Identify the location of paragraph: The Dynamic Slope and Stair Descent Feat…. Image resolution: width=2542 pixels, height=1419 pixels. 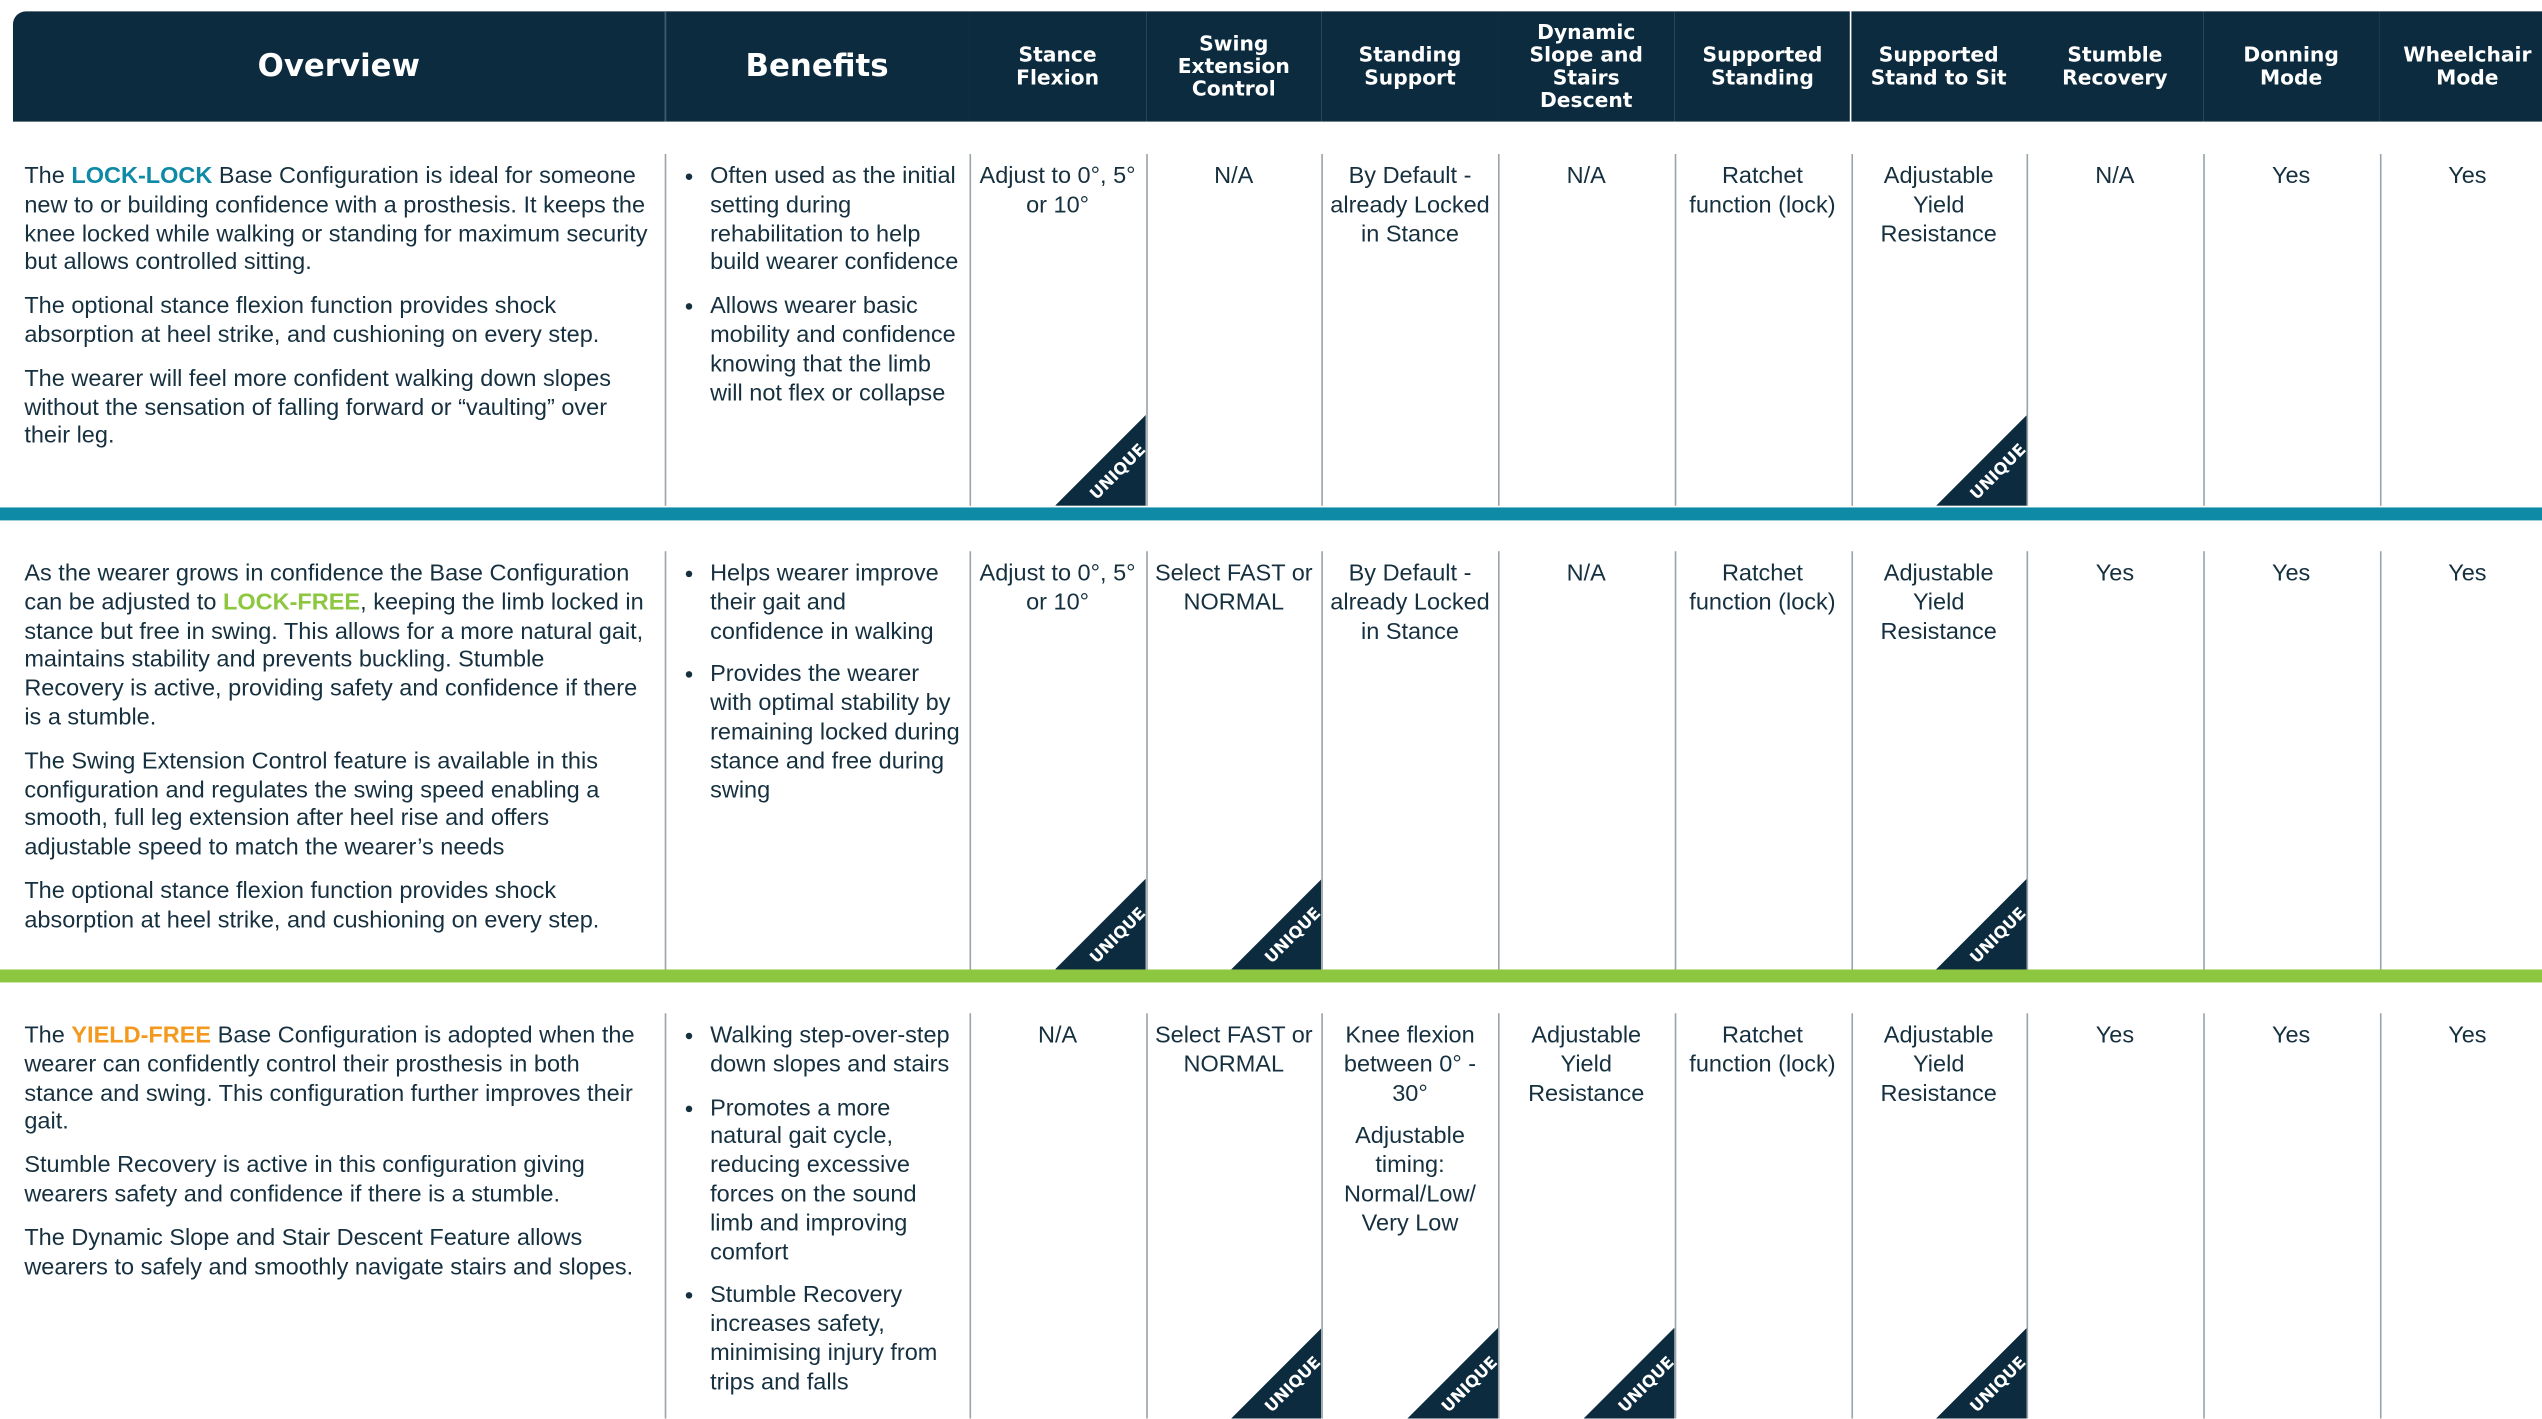
(336, 1254).